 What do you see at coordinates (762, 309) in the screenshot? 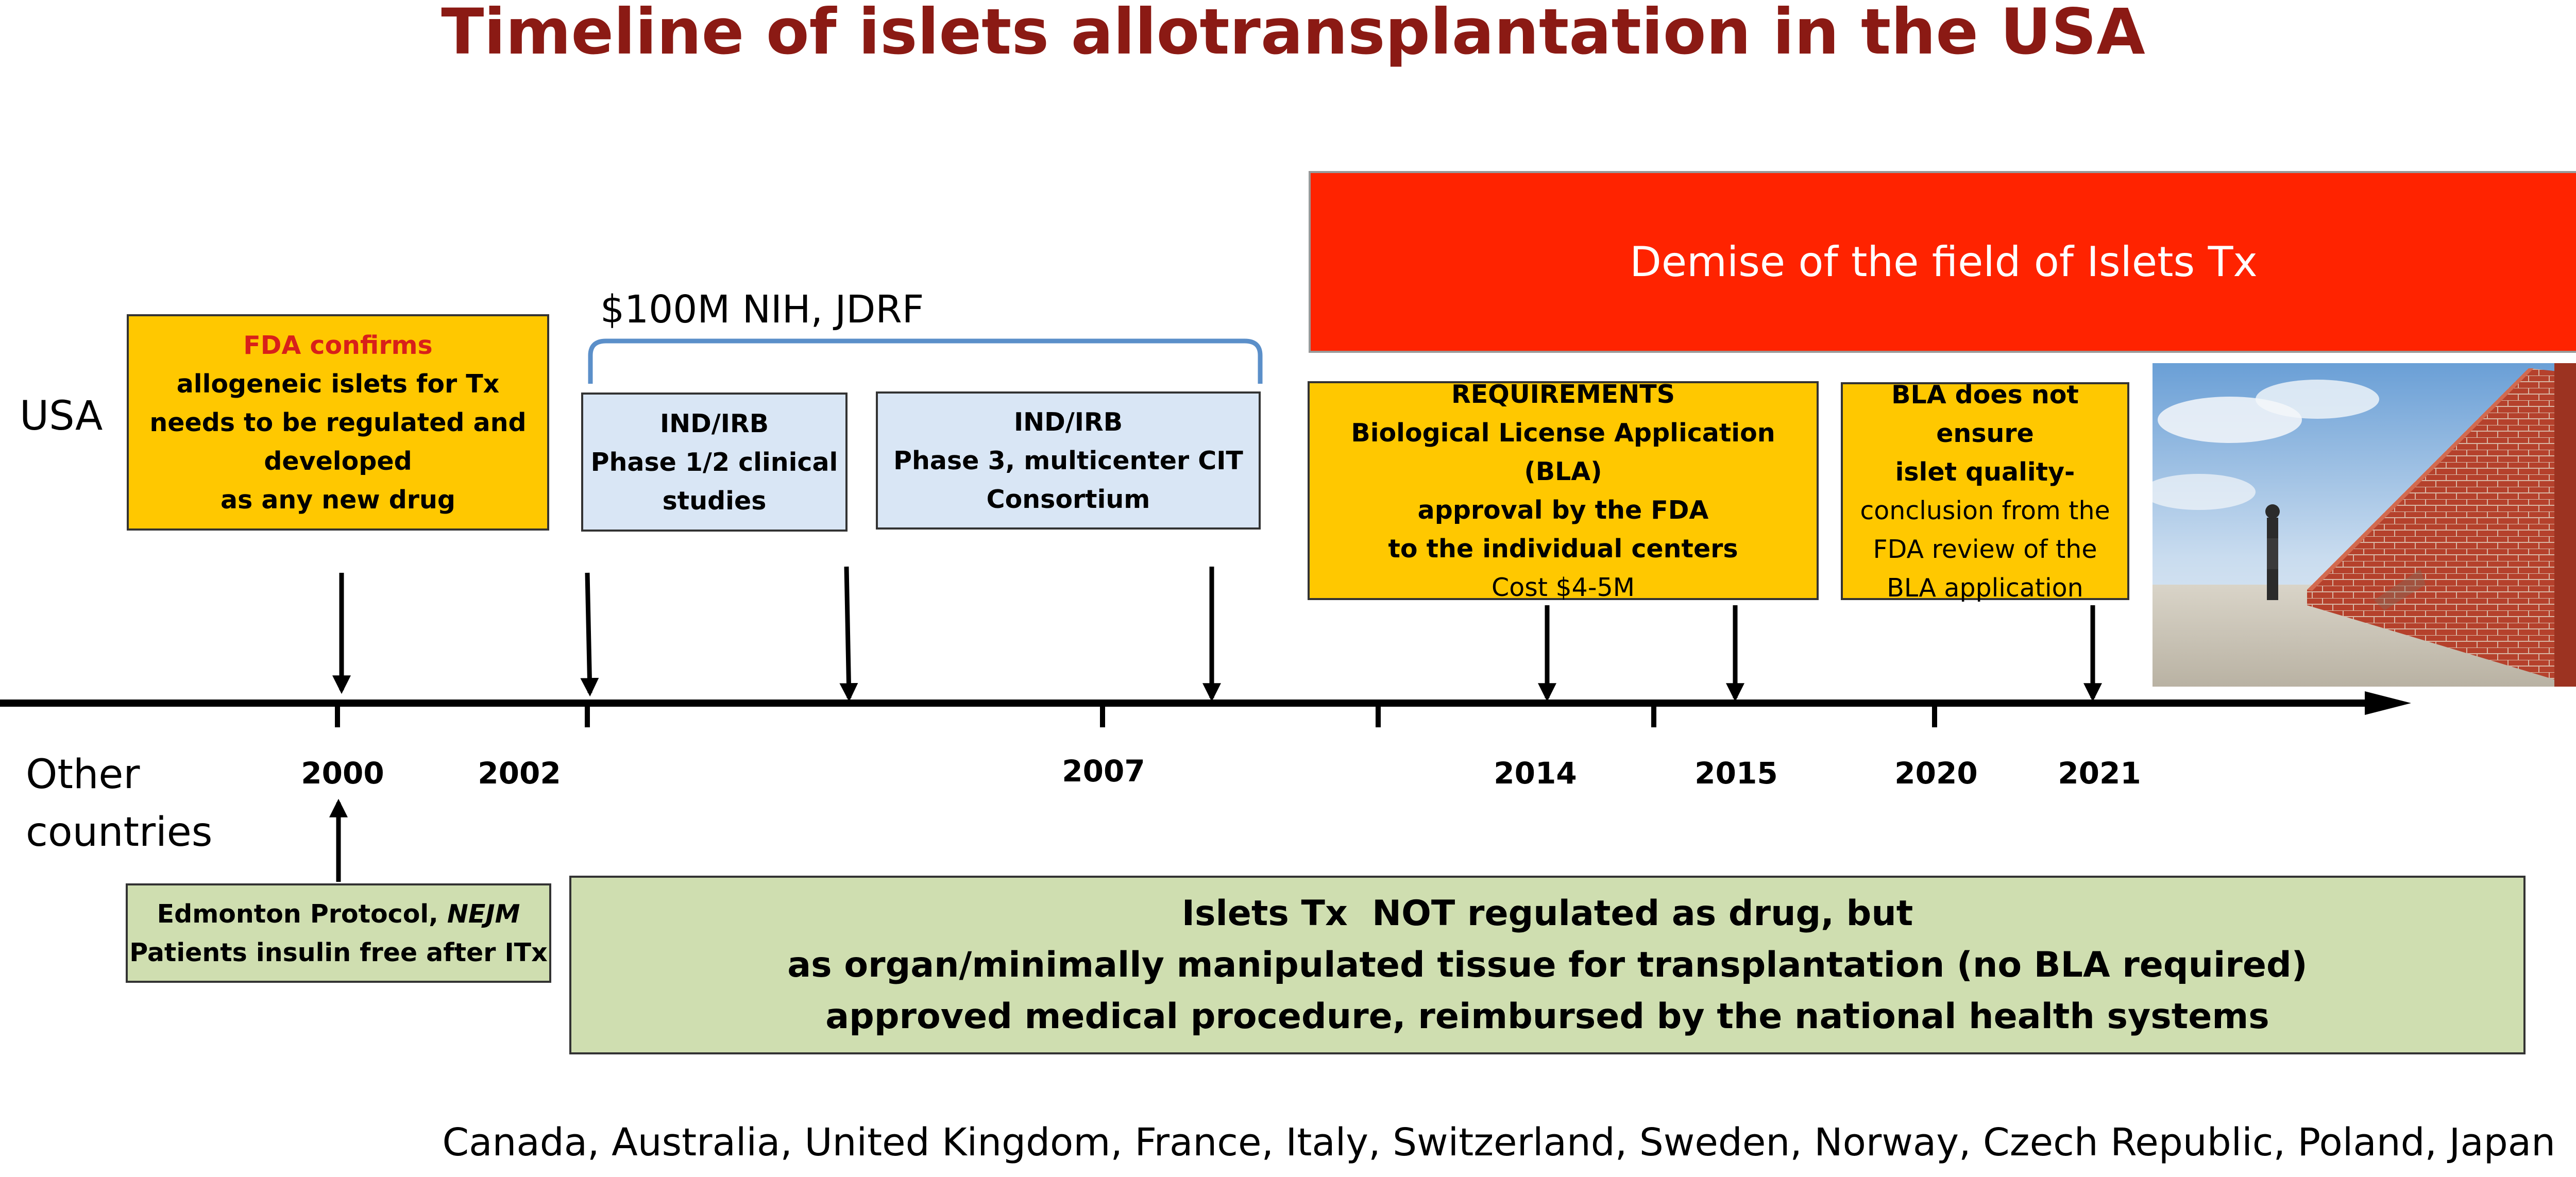
I see `funding-label: $100M NIH, JDRF` at bounding box center [762, 309].